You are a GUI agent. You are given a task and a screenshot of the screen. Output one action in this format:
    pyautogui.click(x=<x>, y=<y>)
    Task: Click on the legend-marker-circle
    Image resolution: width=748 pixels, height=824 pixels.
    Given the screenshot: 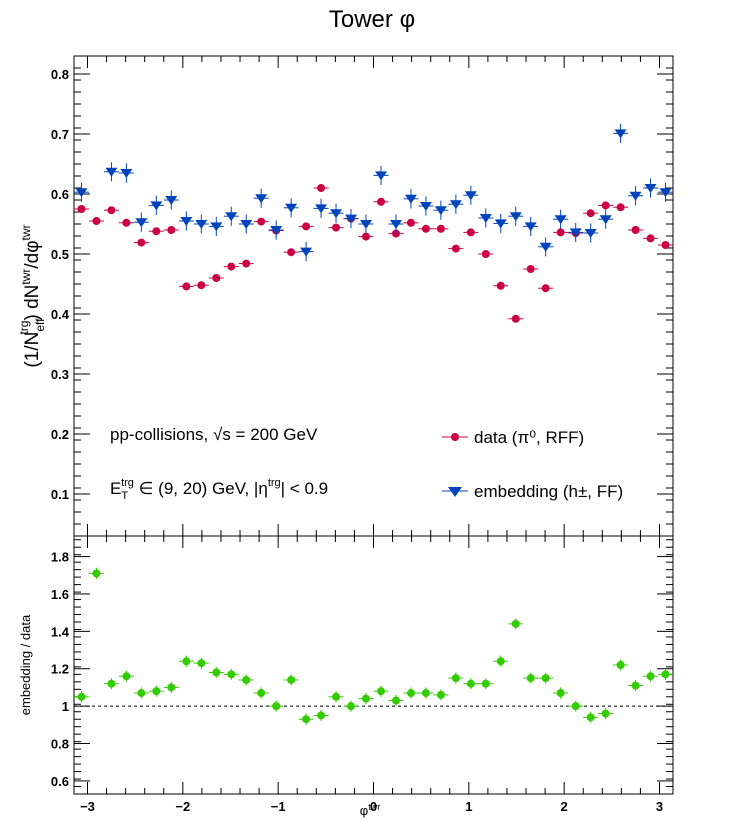 What is the action you would take?
    pyautogui.click(x=455, y=437)
    